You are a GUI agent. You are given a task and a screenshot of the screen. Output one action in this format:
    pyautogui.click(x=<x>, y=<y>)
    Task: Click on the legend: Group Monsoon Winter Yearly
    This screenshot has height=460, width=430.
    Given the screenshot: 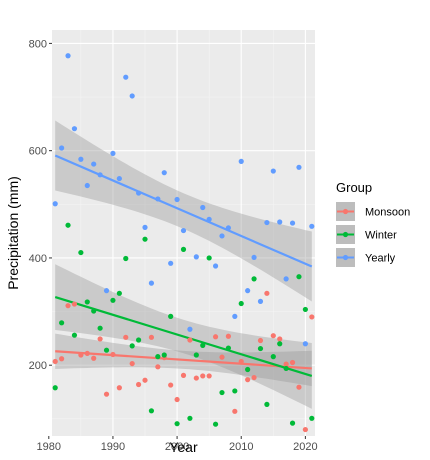 What is the action you would take?
    pyautogui.click(x=373, y=223)
    